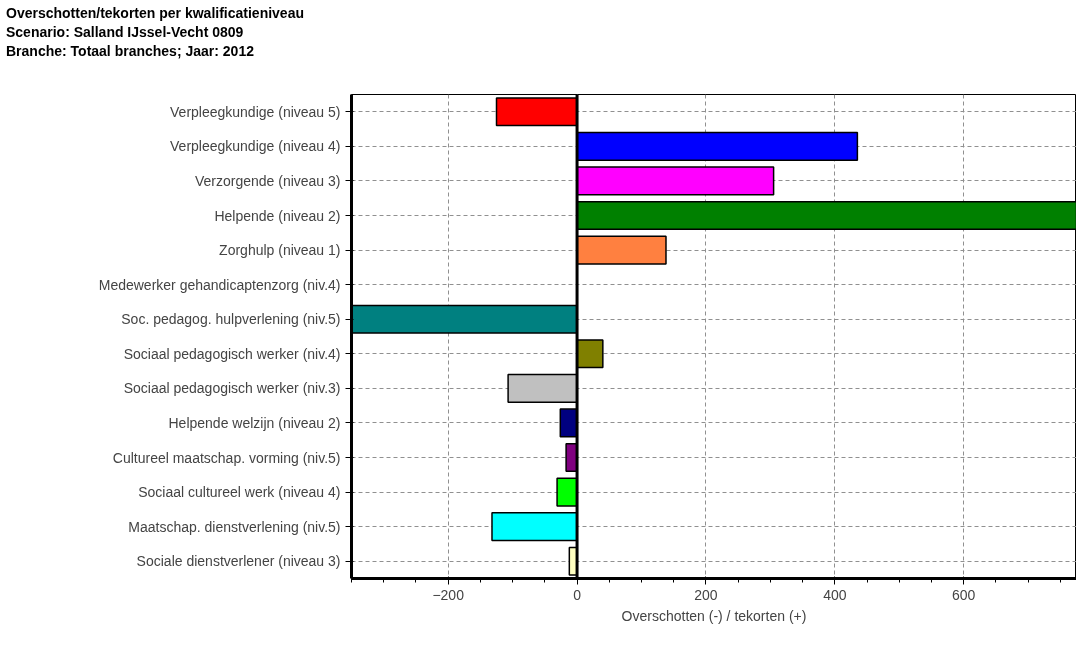 Image resolution: width=1076 pixels, height=646 pixels. What do you see at coordinates (255, 146) in the screenshot?
I see `y-tick-label: Verpleegkundige (niveau 4)` at bounding box center [255, 146].